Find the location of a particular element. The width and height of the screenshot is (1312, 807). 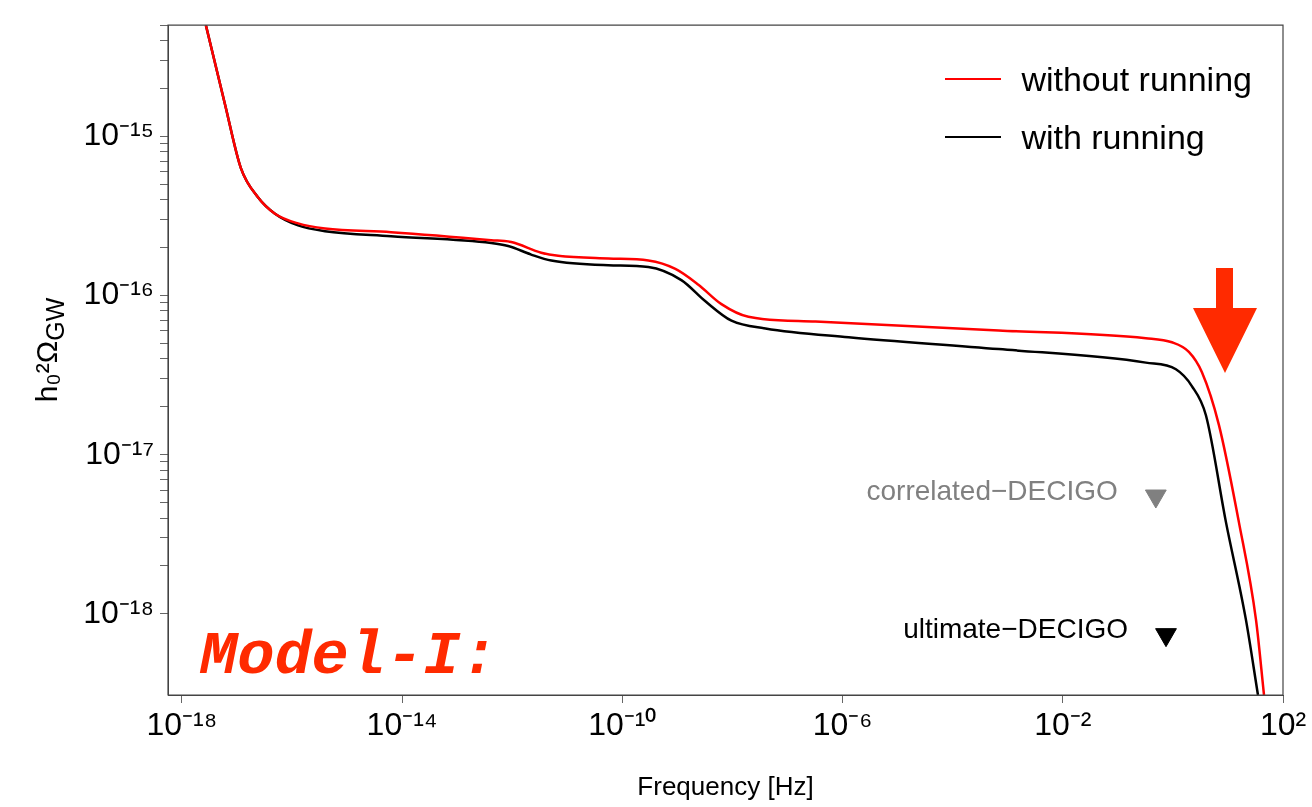

y-tick-label: 10⁻¹⁸ is located at coordinates (118, 611).